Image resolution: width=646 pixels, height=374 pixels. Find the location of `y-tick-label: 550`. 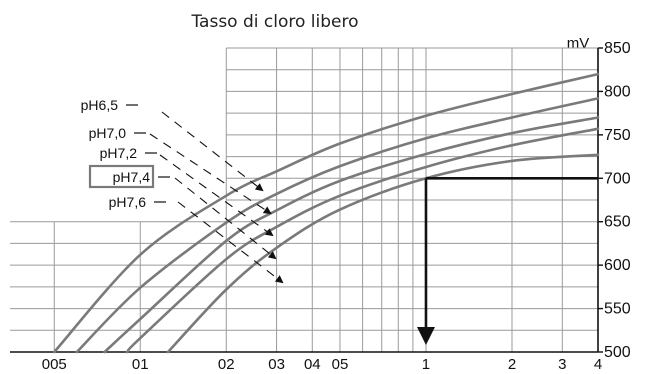

y-tick-label: 550 is located at coordinates (617, 309).